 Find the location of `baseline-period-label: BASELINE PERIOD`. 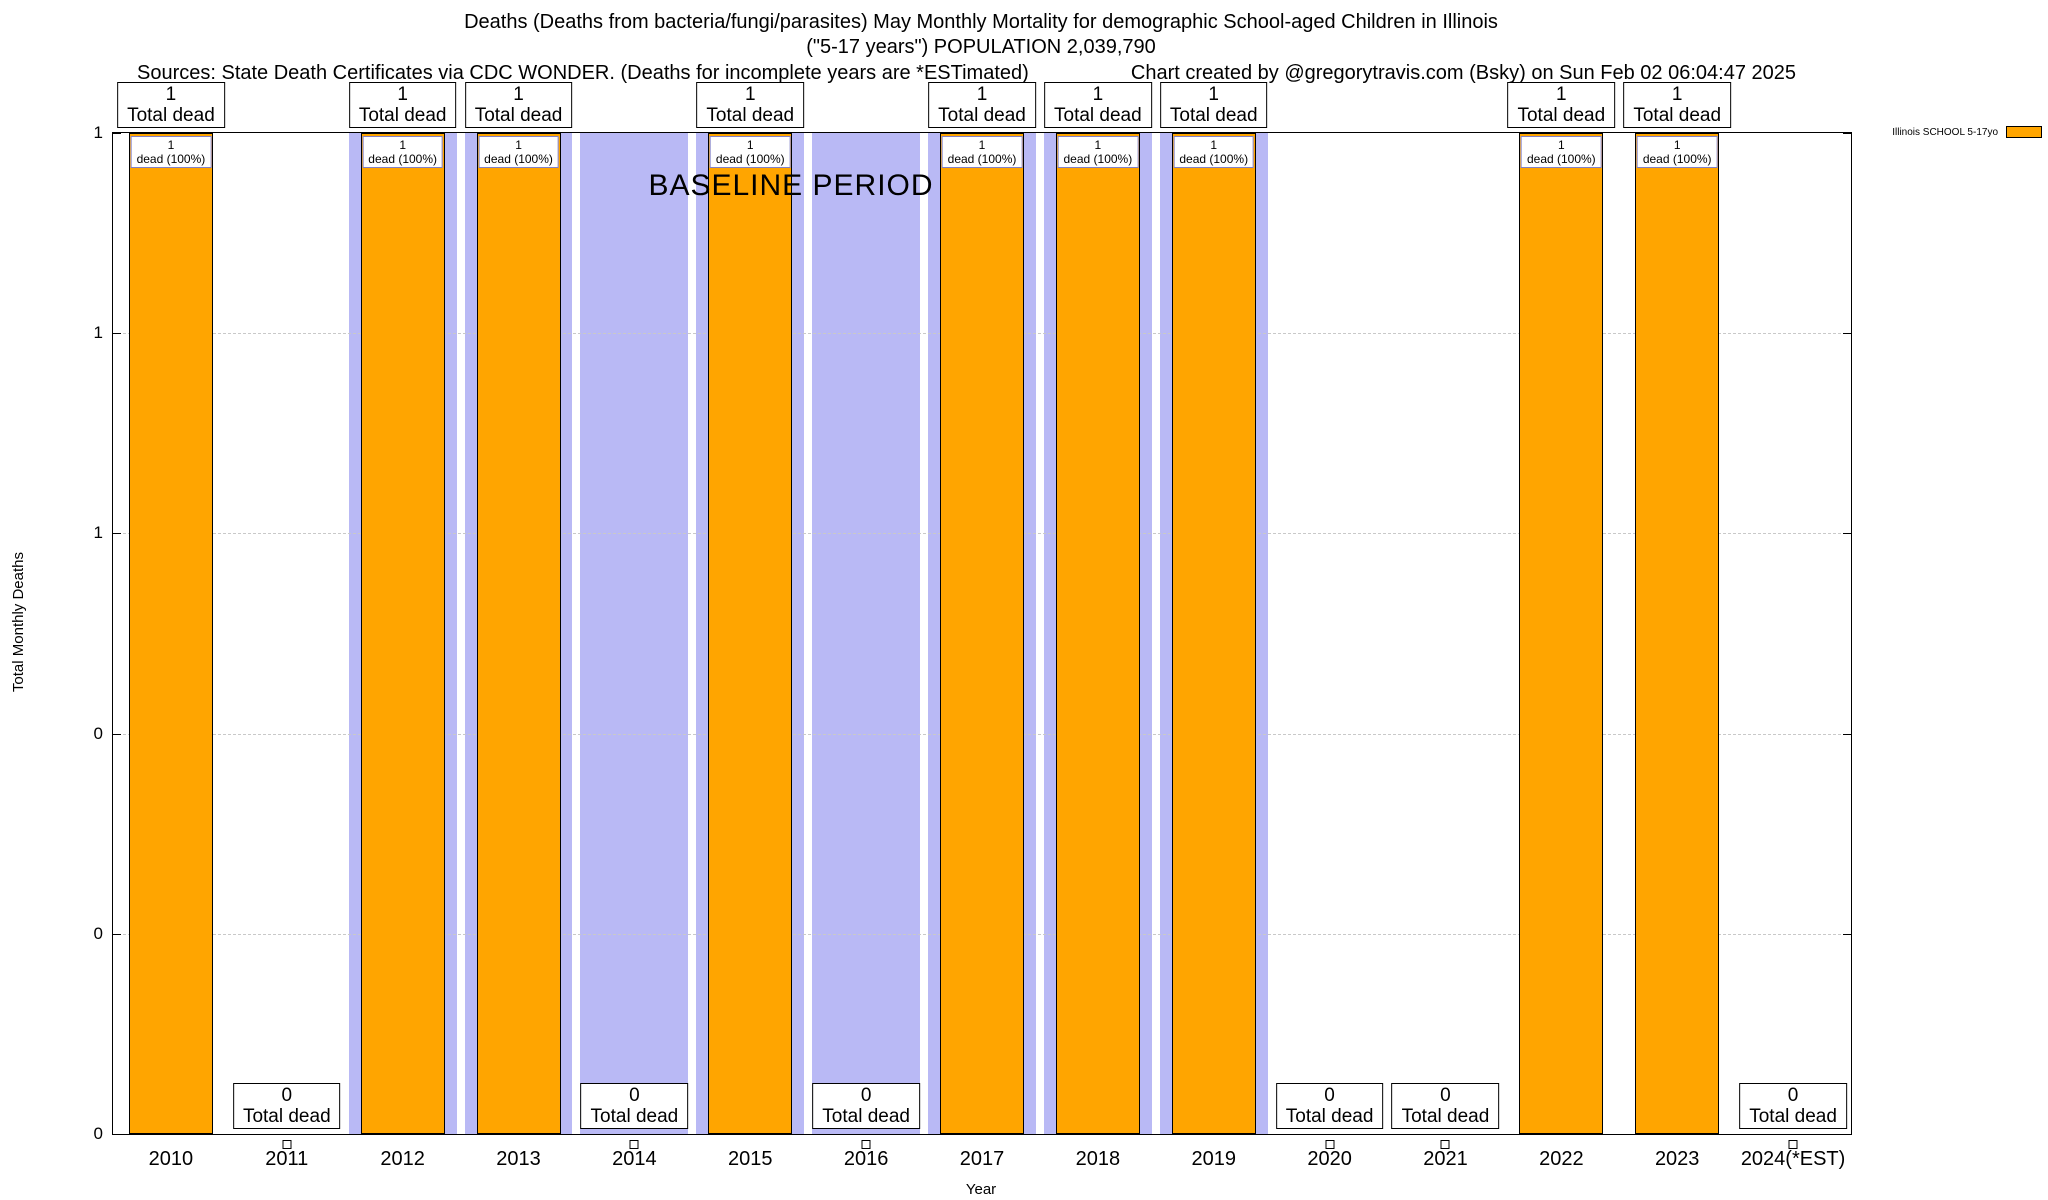

baseline-period-label: BASELINE PERIOD is located at coordinates (791, 185).